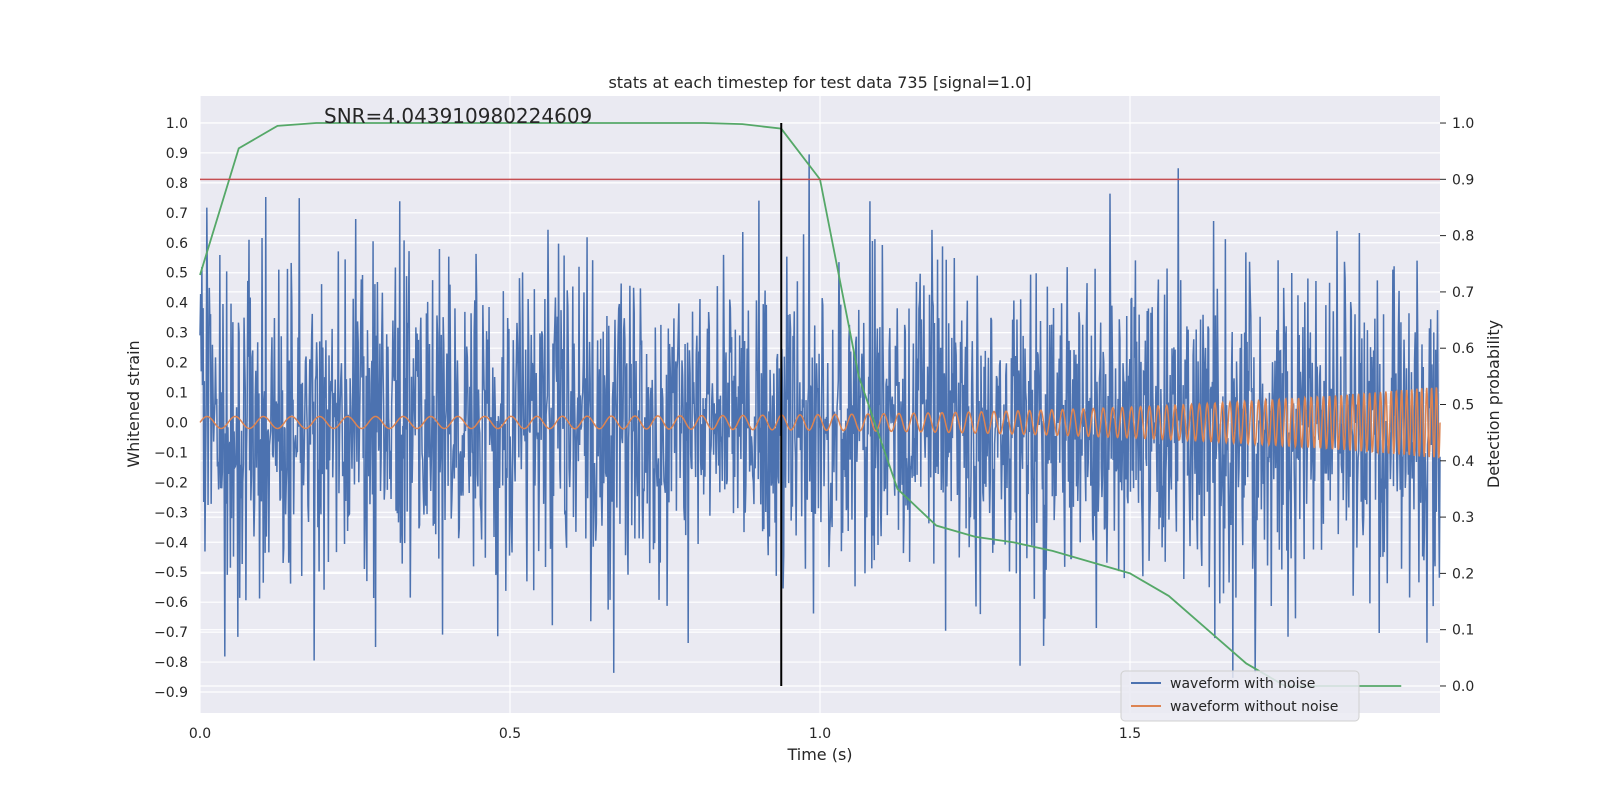 The image size is (1600, 800). I want to click on y-right-tick-label: 0.9, so click(1463, 180).